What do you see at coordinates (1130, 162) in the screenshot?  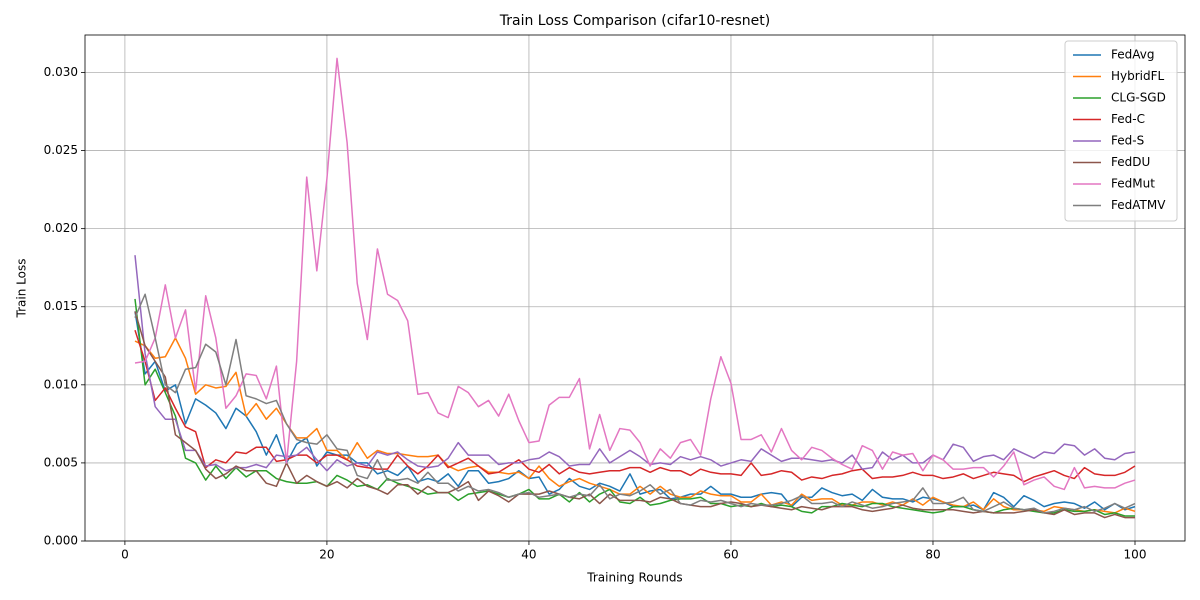 I see `legend-label: FedDU` at bounding box center [1130, 162].